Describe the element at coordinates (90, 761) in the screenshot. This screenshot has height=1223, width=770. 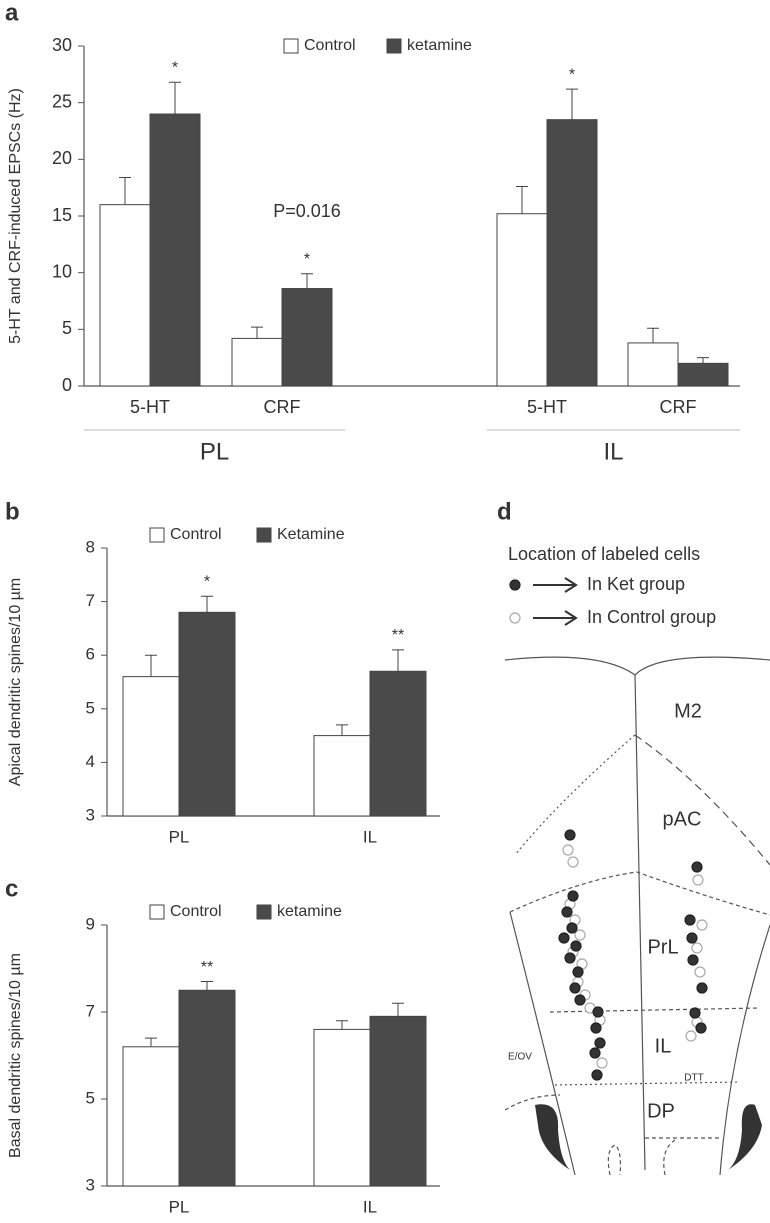
I see `y-tick-label: 4` at that location.